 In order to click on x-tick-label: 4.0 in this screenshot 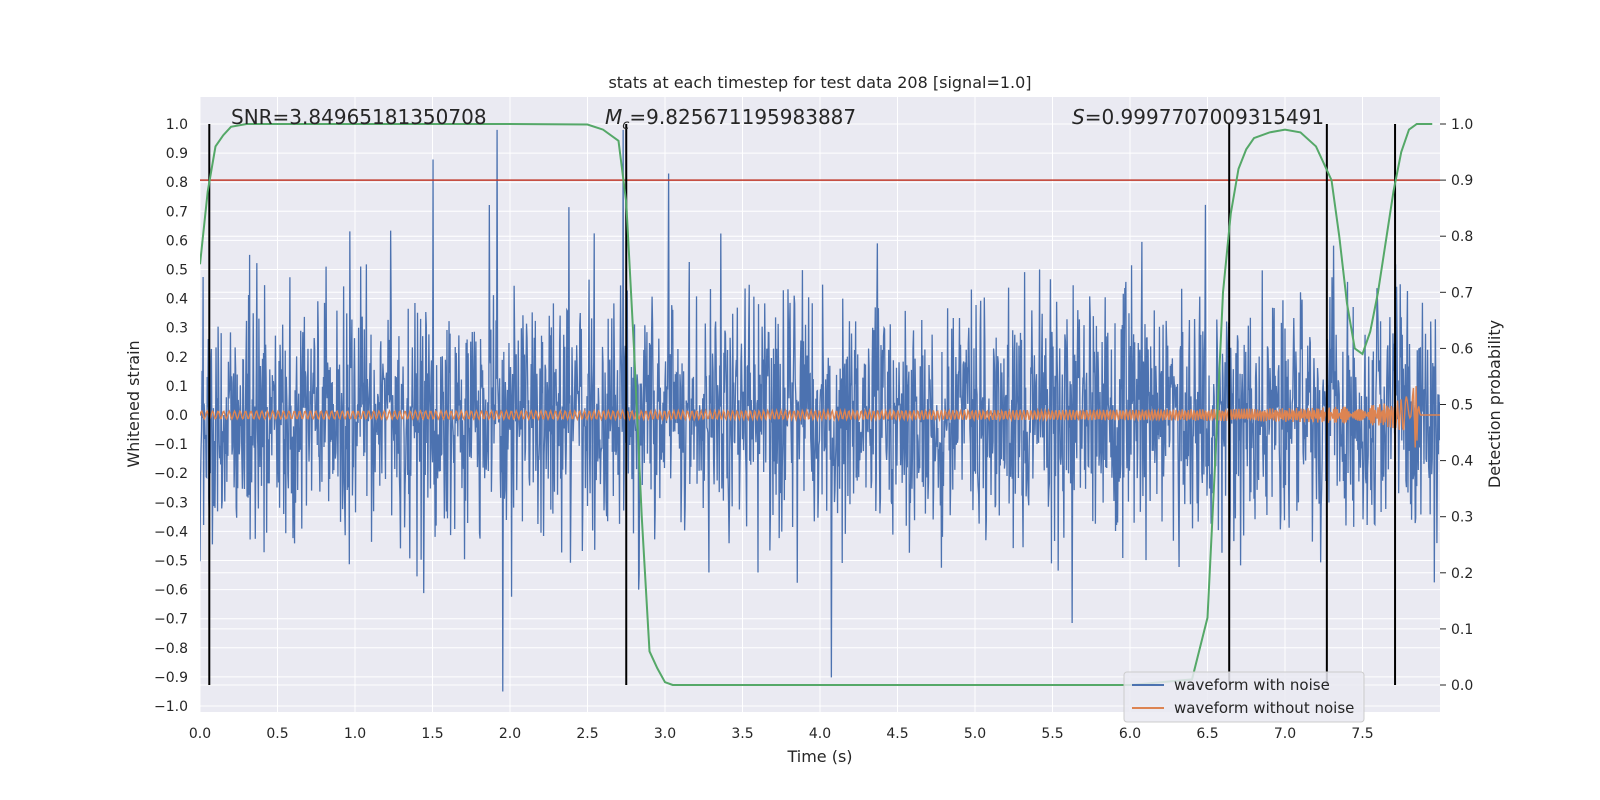, I will do `click(820, 734)`.